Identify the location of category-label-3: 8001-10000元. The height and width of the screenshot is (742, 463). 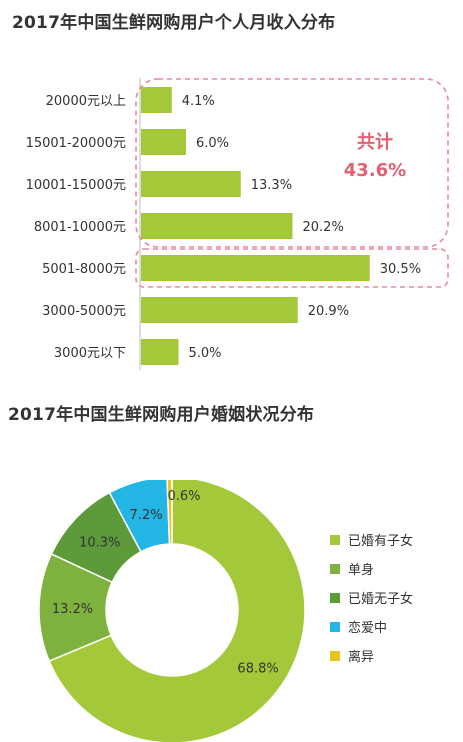
(80, 227).